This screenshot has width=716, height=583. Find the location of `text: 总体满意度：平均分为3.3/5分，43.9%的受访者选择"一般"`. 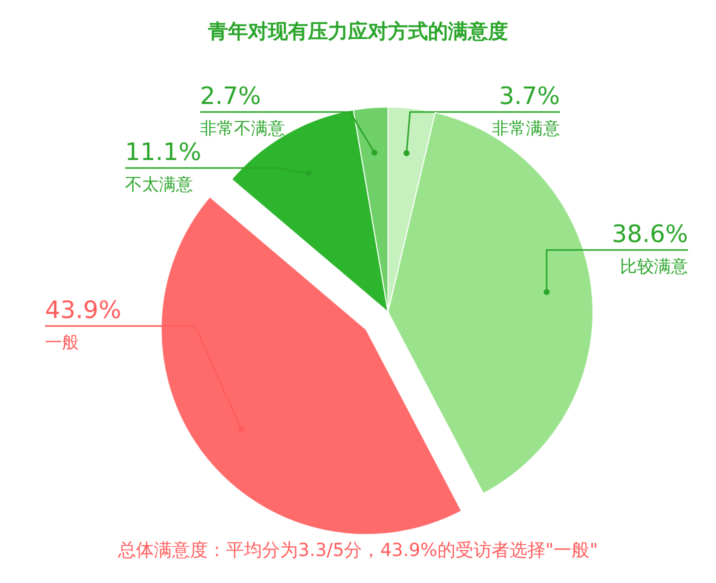

text: 总体满意度：平均分为3.3/5分，43.9%的受访者选择"一般" is located at coordinates (357, 550).